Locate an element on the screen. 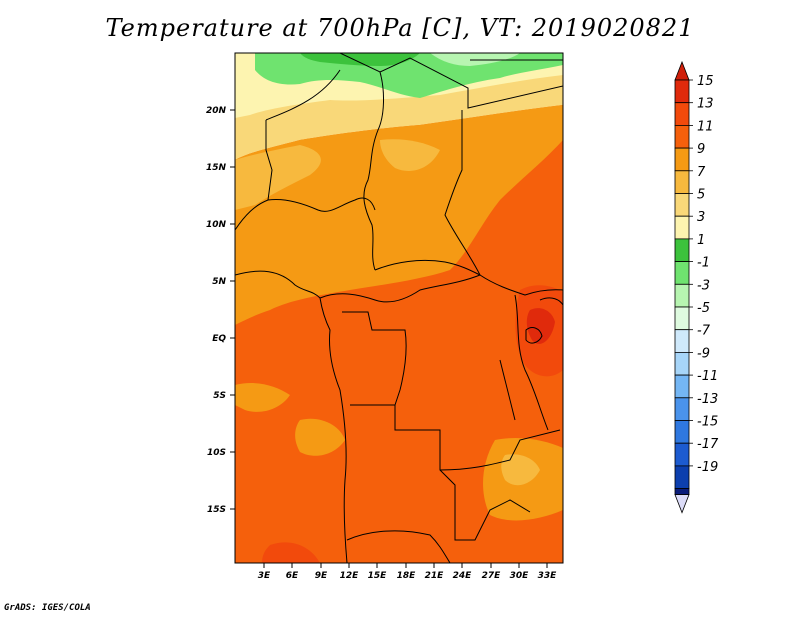  grads-credit: GrADS: IGES/COLA is located at coordinates (47, 608).